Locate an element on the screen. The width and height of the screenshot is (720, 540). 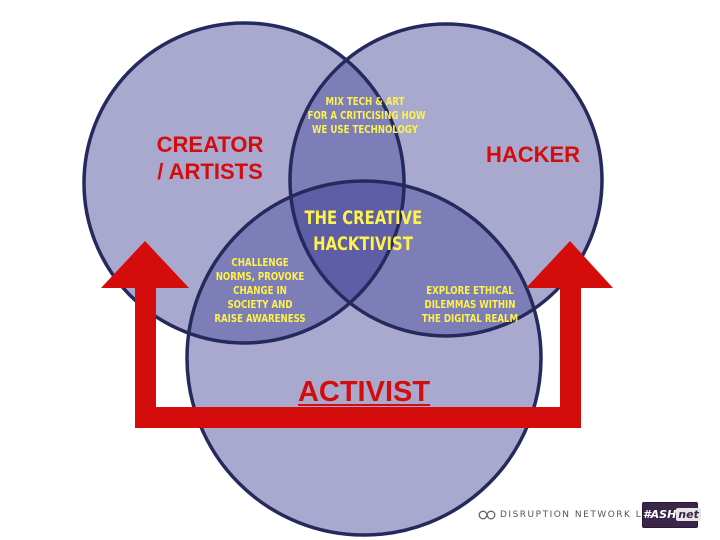
activist-label: ACTIVIST is located at coordinates (364, 392).